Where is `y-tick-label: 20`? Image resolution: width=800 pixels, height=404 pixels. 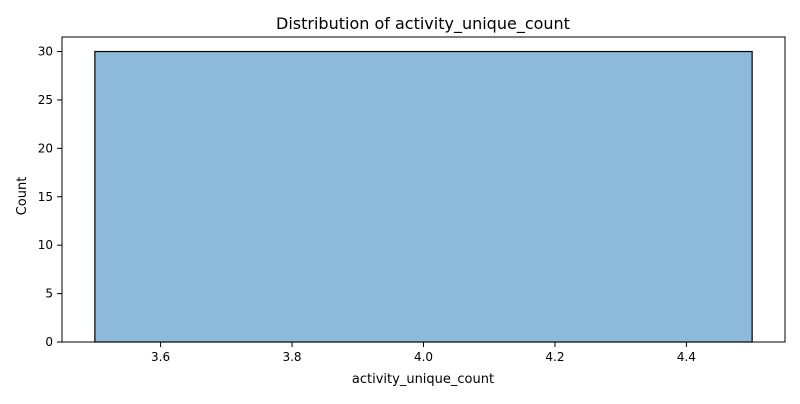
y-tick-label: 20 is located at coordinates (45, 148).